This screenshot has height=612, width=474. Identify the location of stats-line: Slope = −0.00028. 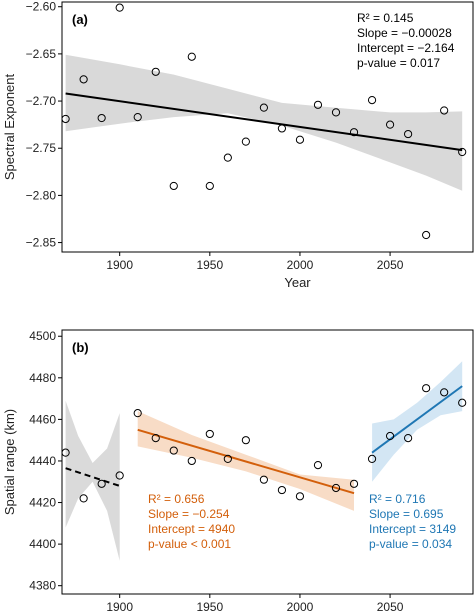
(404, 33).